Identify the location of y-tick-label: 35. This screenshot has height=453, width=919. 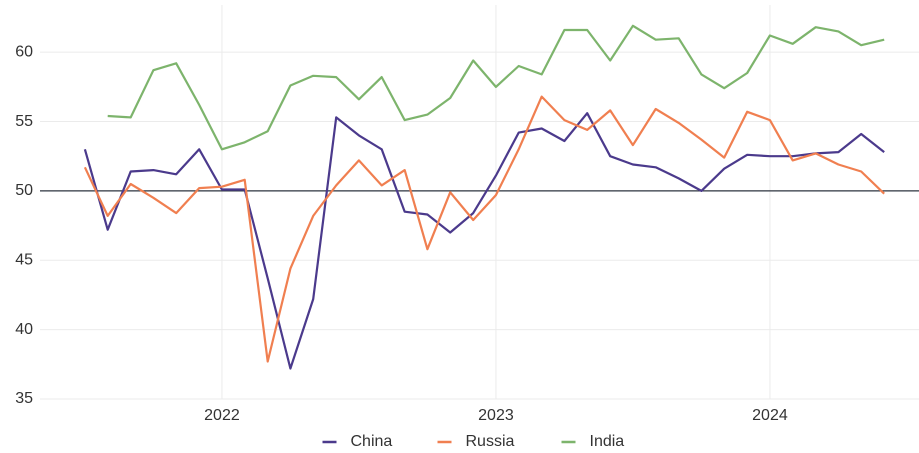
(24, 398).